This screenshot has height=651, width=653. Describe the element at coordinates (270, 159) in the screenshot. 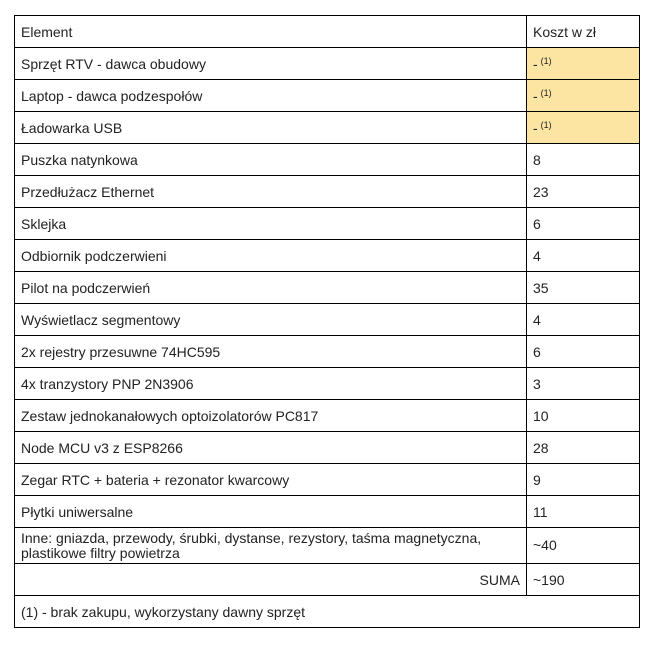

I see `row-element: Puszka natynkowa` at that location.